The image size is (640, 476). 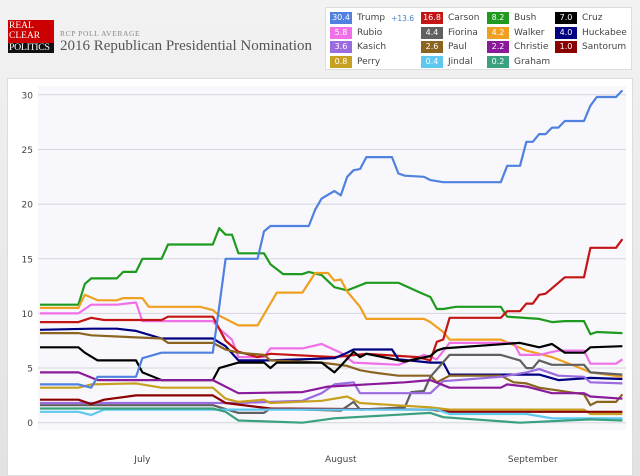 I want to click on legend-label: Carson, so click(x=464, y=18).